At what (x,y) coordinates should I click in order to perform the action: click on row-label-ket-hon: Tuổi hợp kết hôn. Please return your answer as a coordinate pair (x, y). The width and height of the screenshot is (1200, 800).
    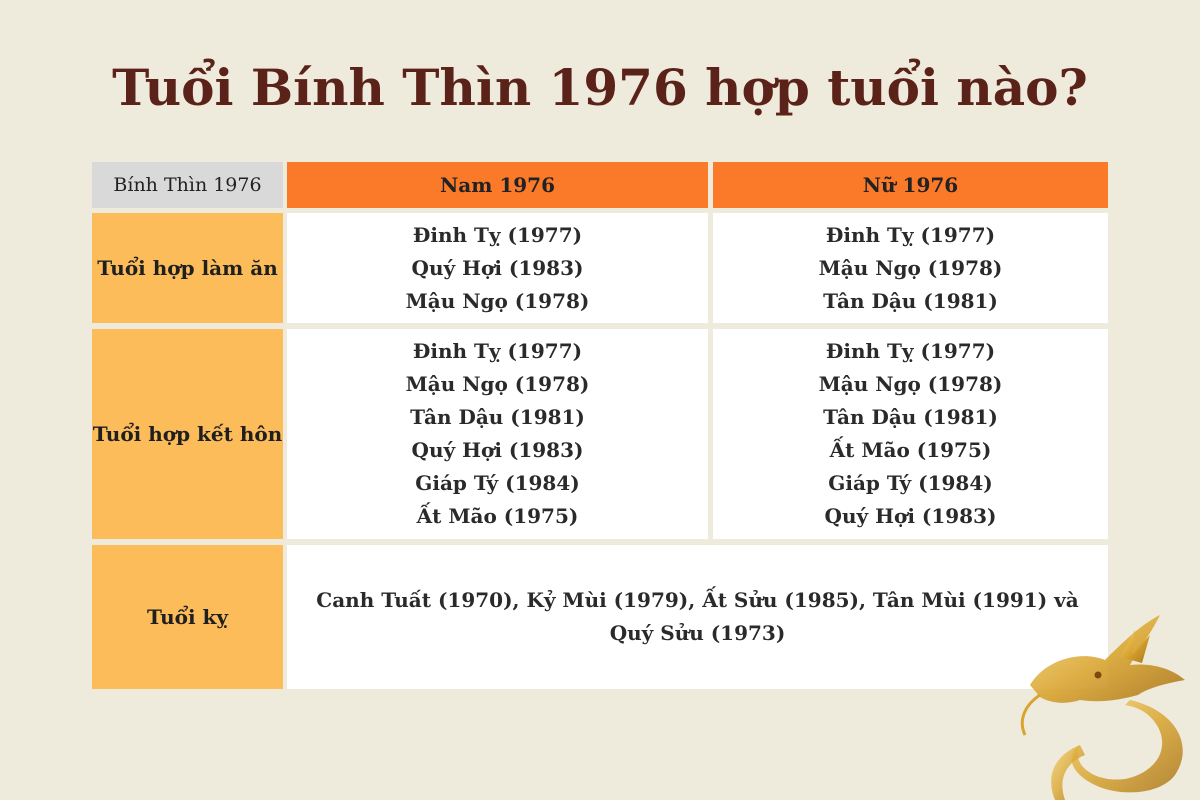
    Looking at the image, I should click on (187, 434).